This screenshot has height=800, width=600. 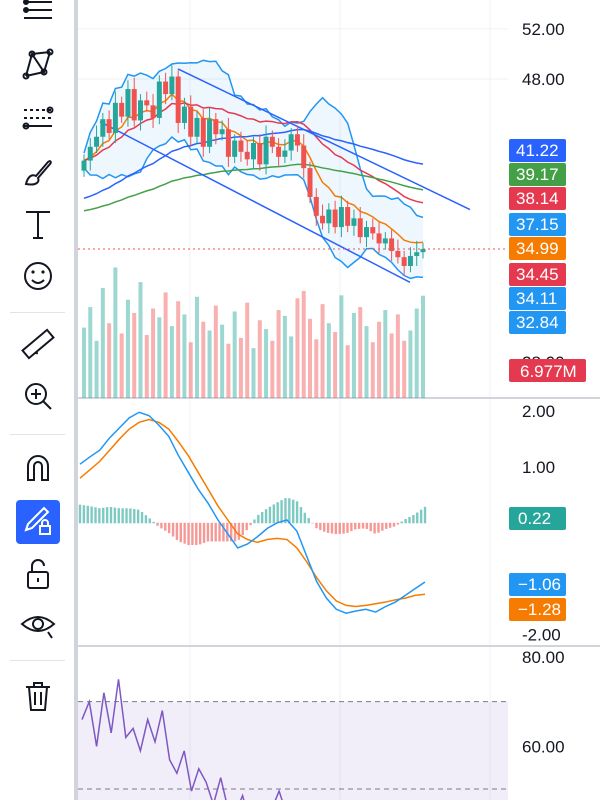 What do you see at coordinates (38, 576) in the screenshot?
I see `unlock-tool` at bounding box center [38, 576].